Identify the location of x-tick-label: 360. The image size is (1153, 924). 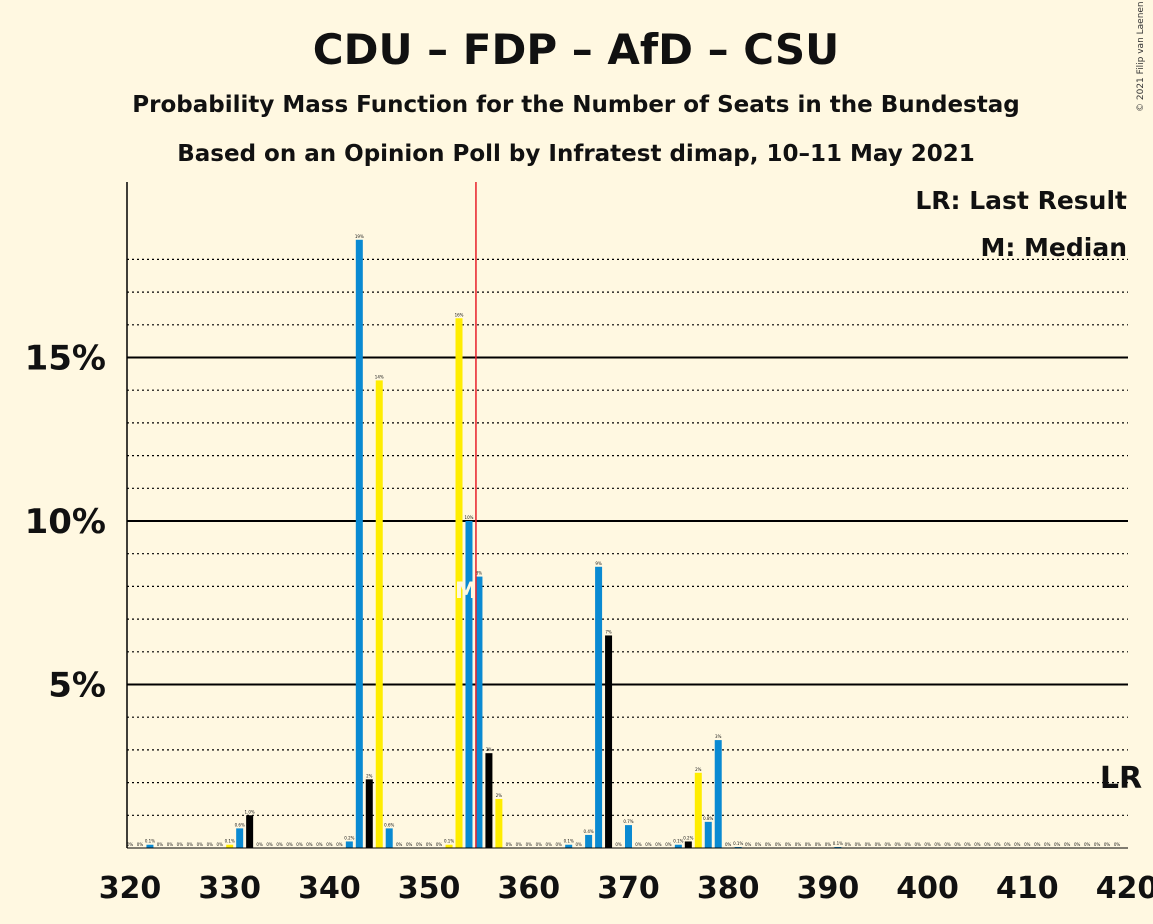
(528, 888).